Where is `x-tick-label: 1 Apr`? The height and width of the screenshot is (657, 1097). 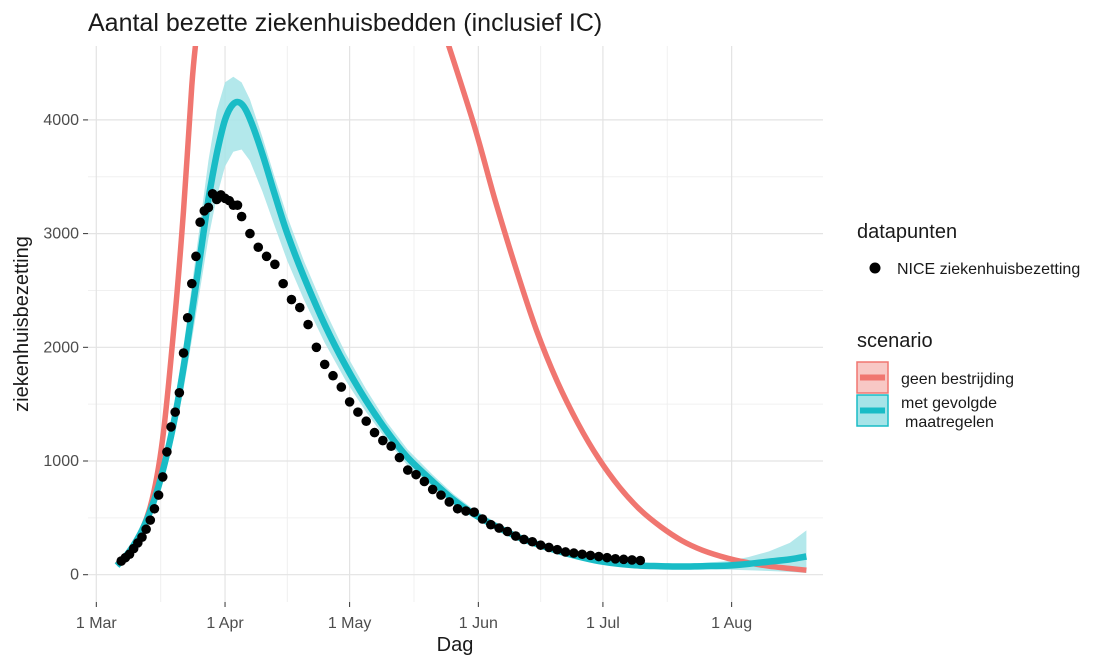
x-tick-label: 1 Apr is located at coordinates (225, 623).